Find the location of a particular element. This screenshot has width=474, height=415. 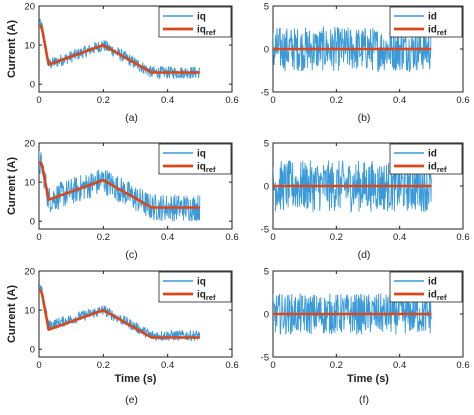

panel-label: (b) is located at coordinates (364, 118).